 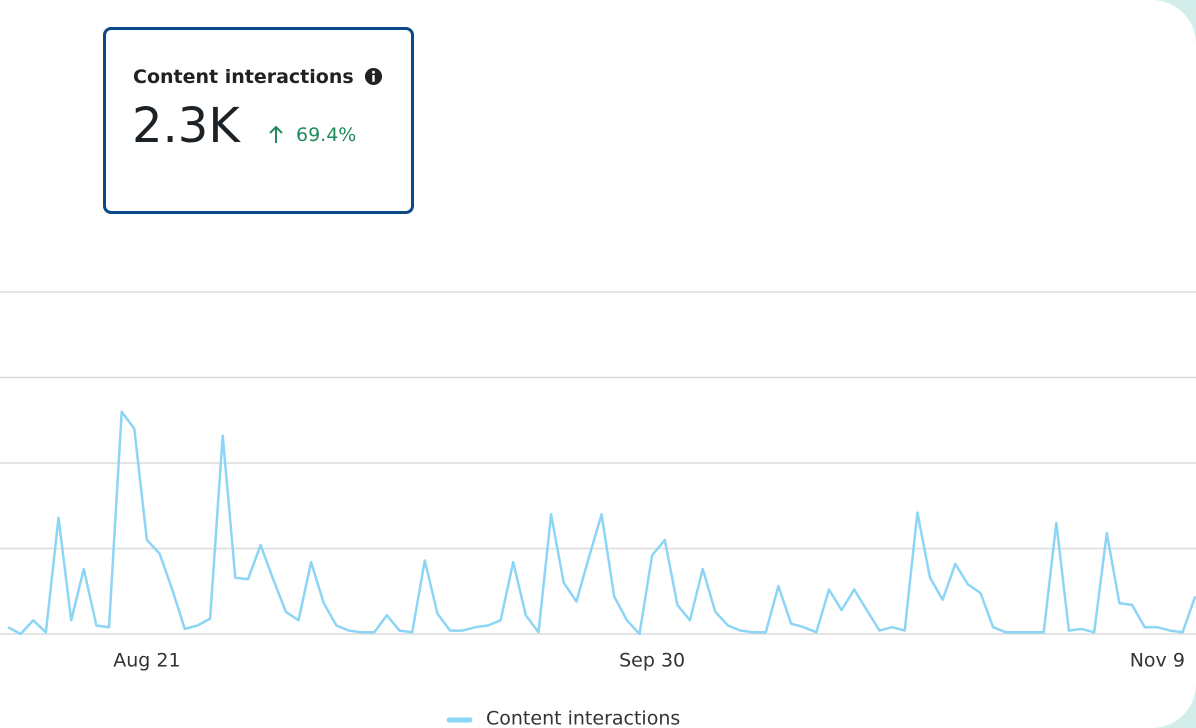 I want to click on x-tick-label: Nov 9, so click(x=1157, y=661).